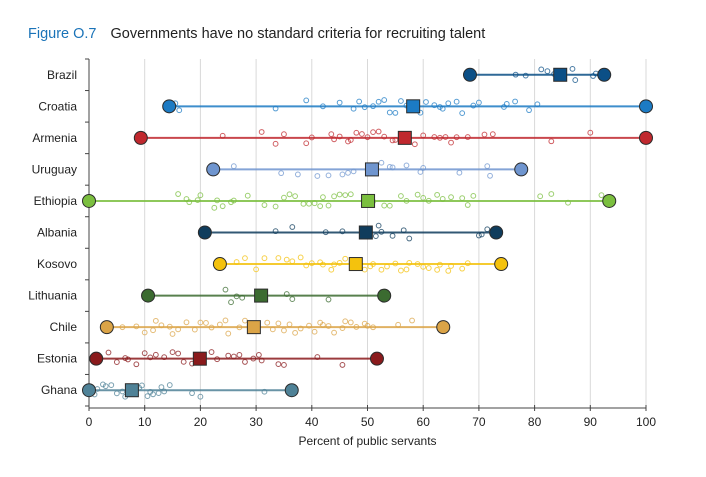 The height and width of the screenshot is (477, 706). What do you see at coordinates (424, 422) in the screenshot?
I see `x-tick-label: 60` at bounding box center [424, 422].